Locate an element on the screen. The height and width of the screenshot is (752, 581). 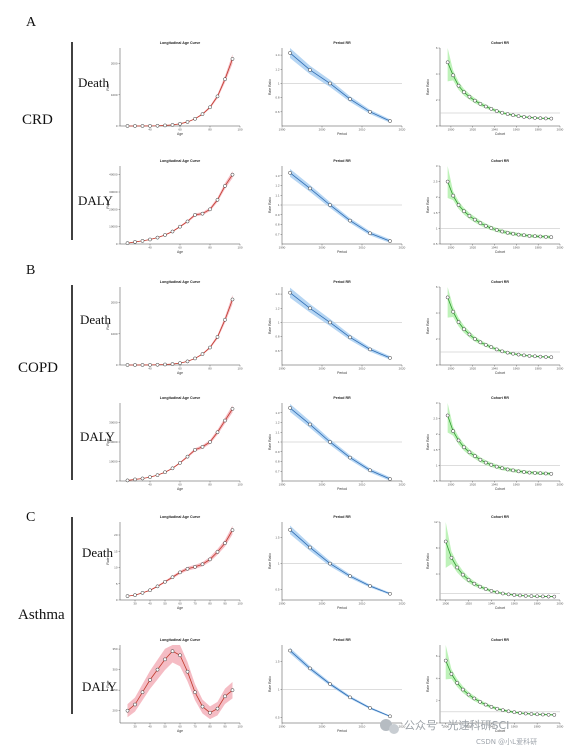
x-axis-label: Period is located at coordinates (342, 608).